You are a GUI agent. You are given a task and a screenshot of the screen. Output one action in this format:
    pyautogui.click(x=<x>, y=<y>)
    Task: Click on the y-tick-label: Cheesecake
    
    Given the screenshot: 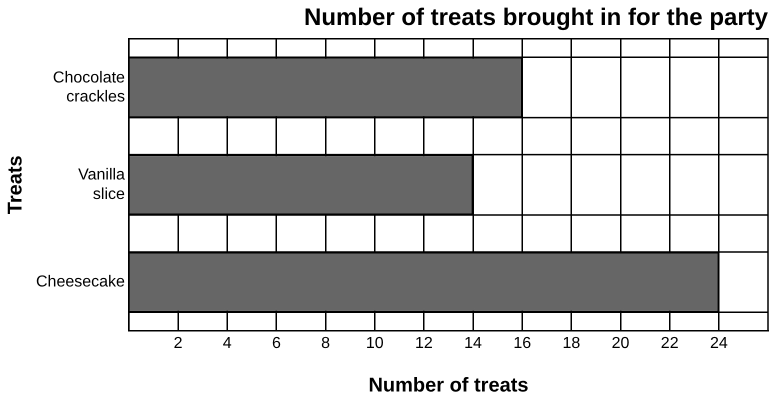 What is the action you would take?
    pyautogui.click(x=81, y=282)
    